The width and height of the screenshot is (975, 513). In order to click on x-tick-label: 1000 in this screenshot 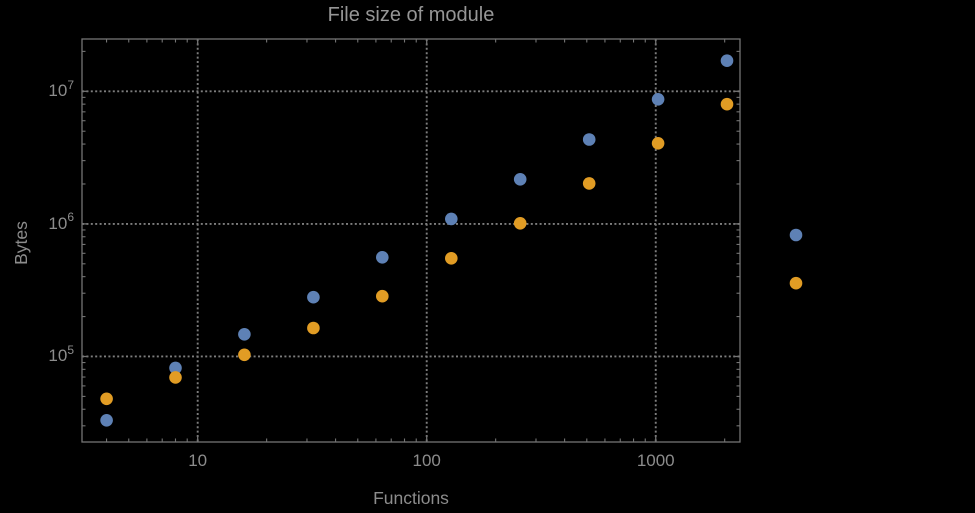, I will do `click(655, 460)`.